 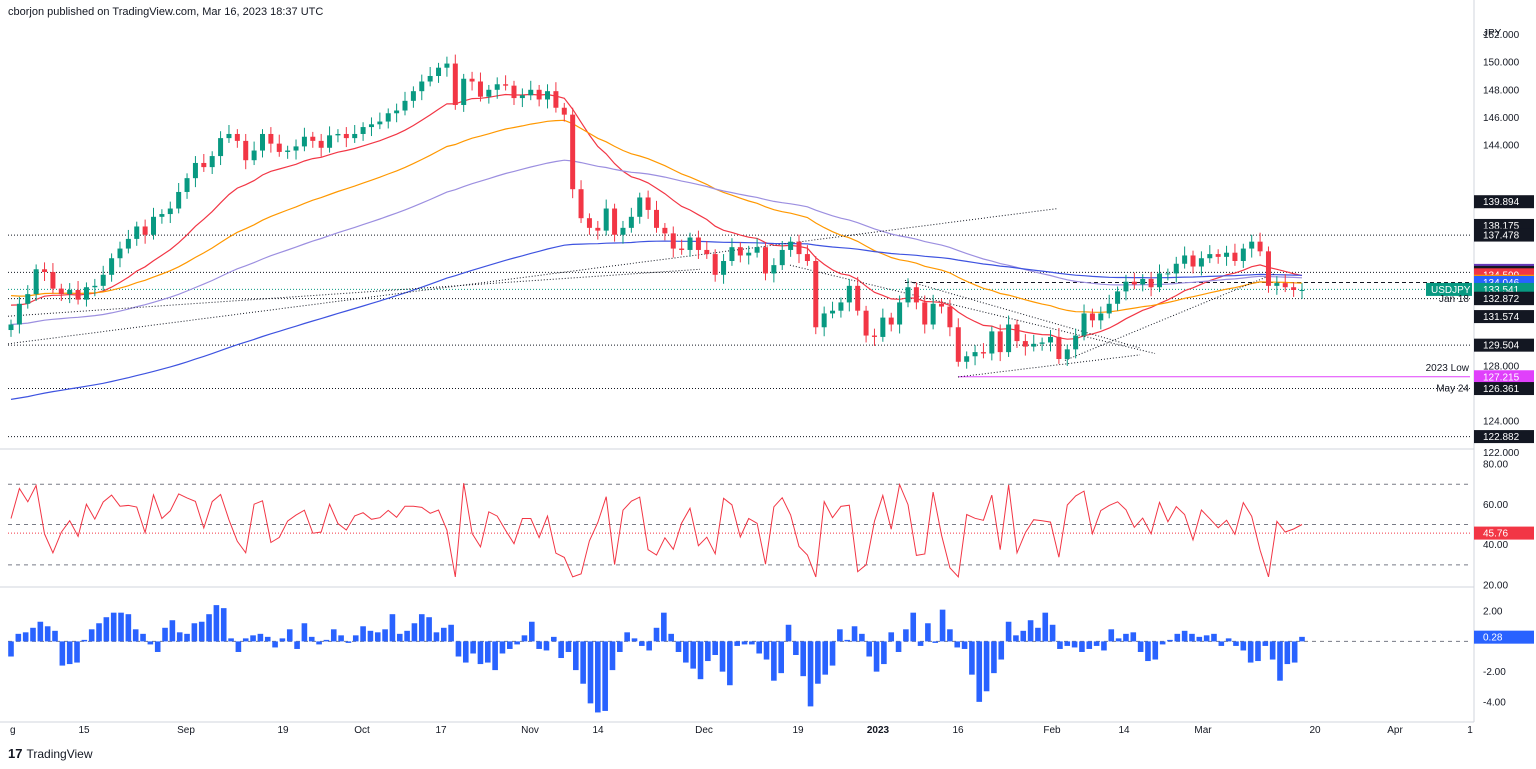 I want to click on tradingview-brand: 17 TradingView, so click(x=50, y=753).